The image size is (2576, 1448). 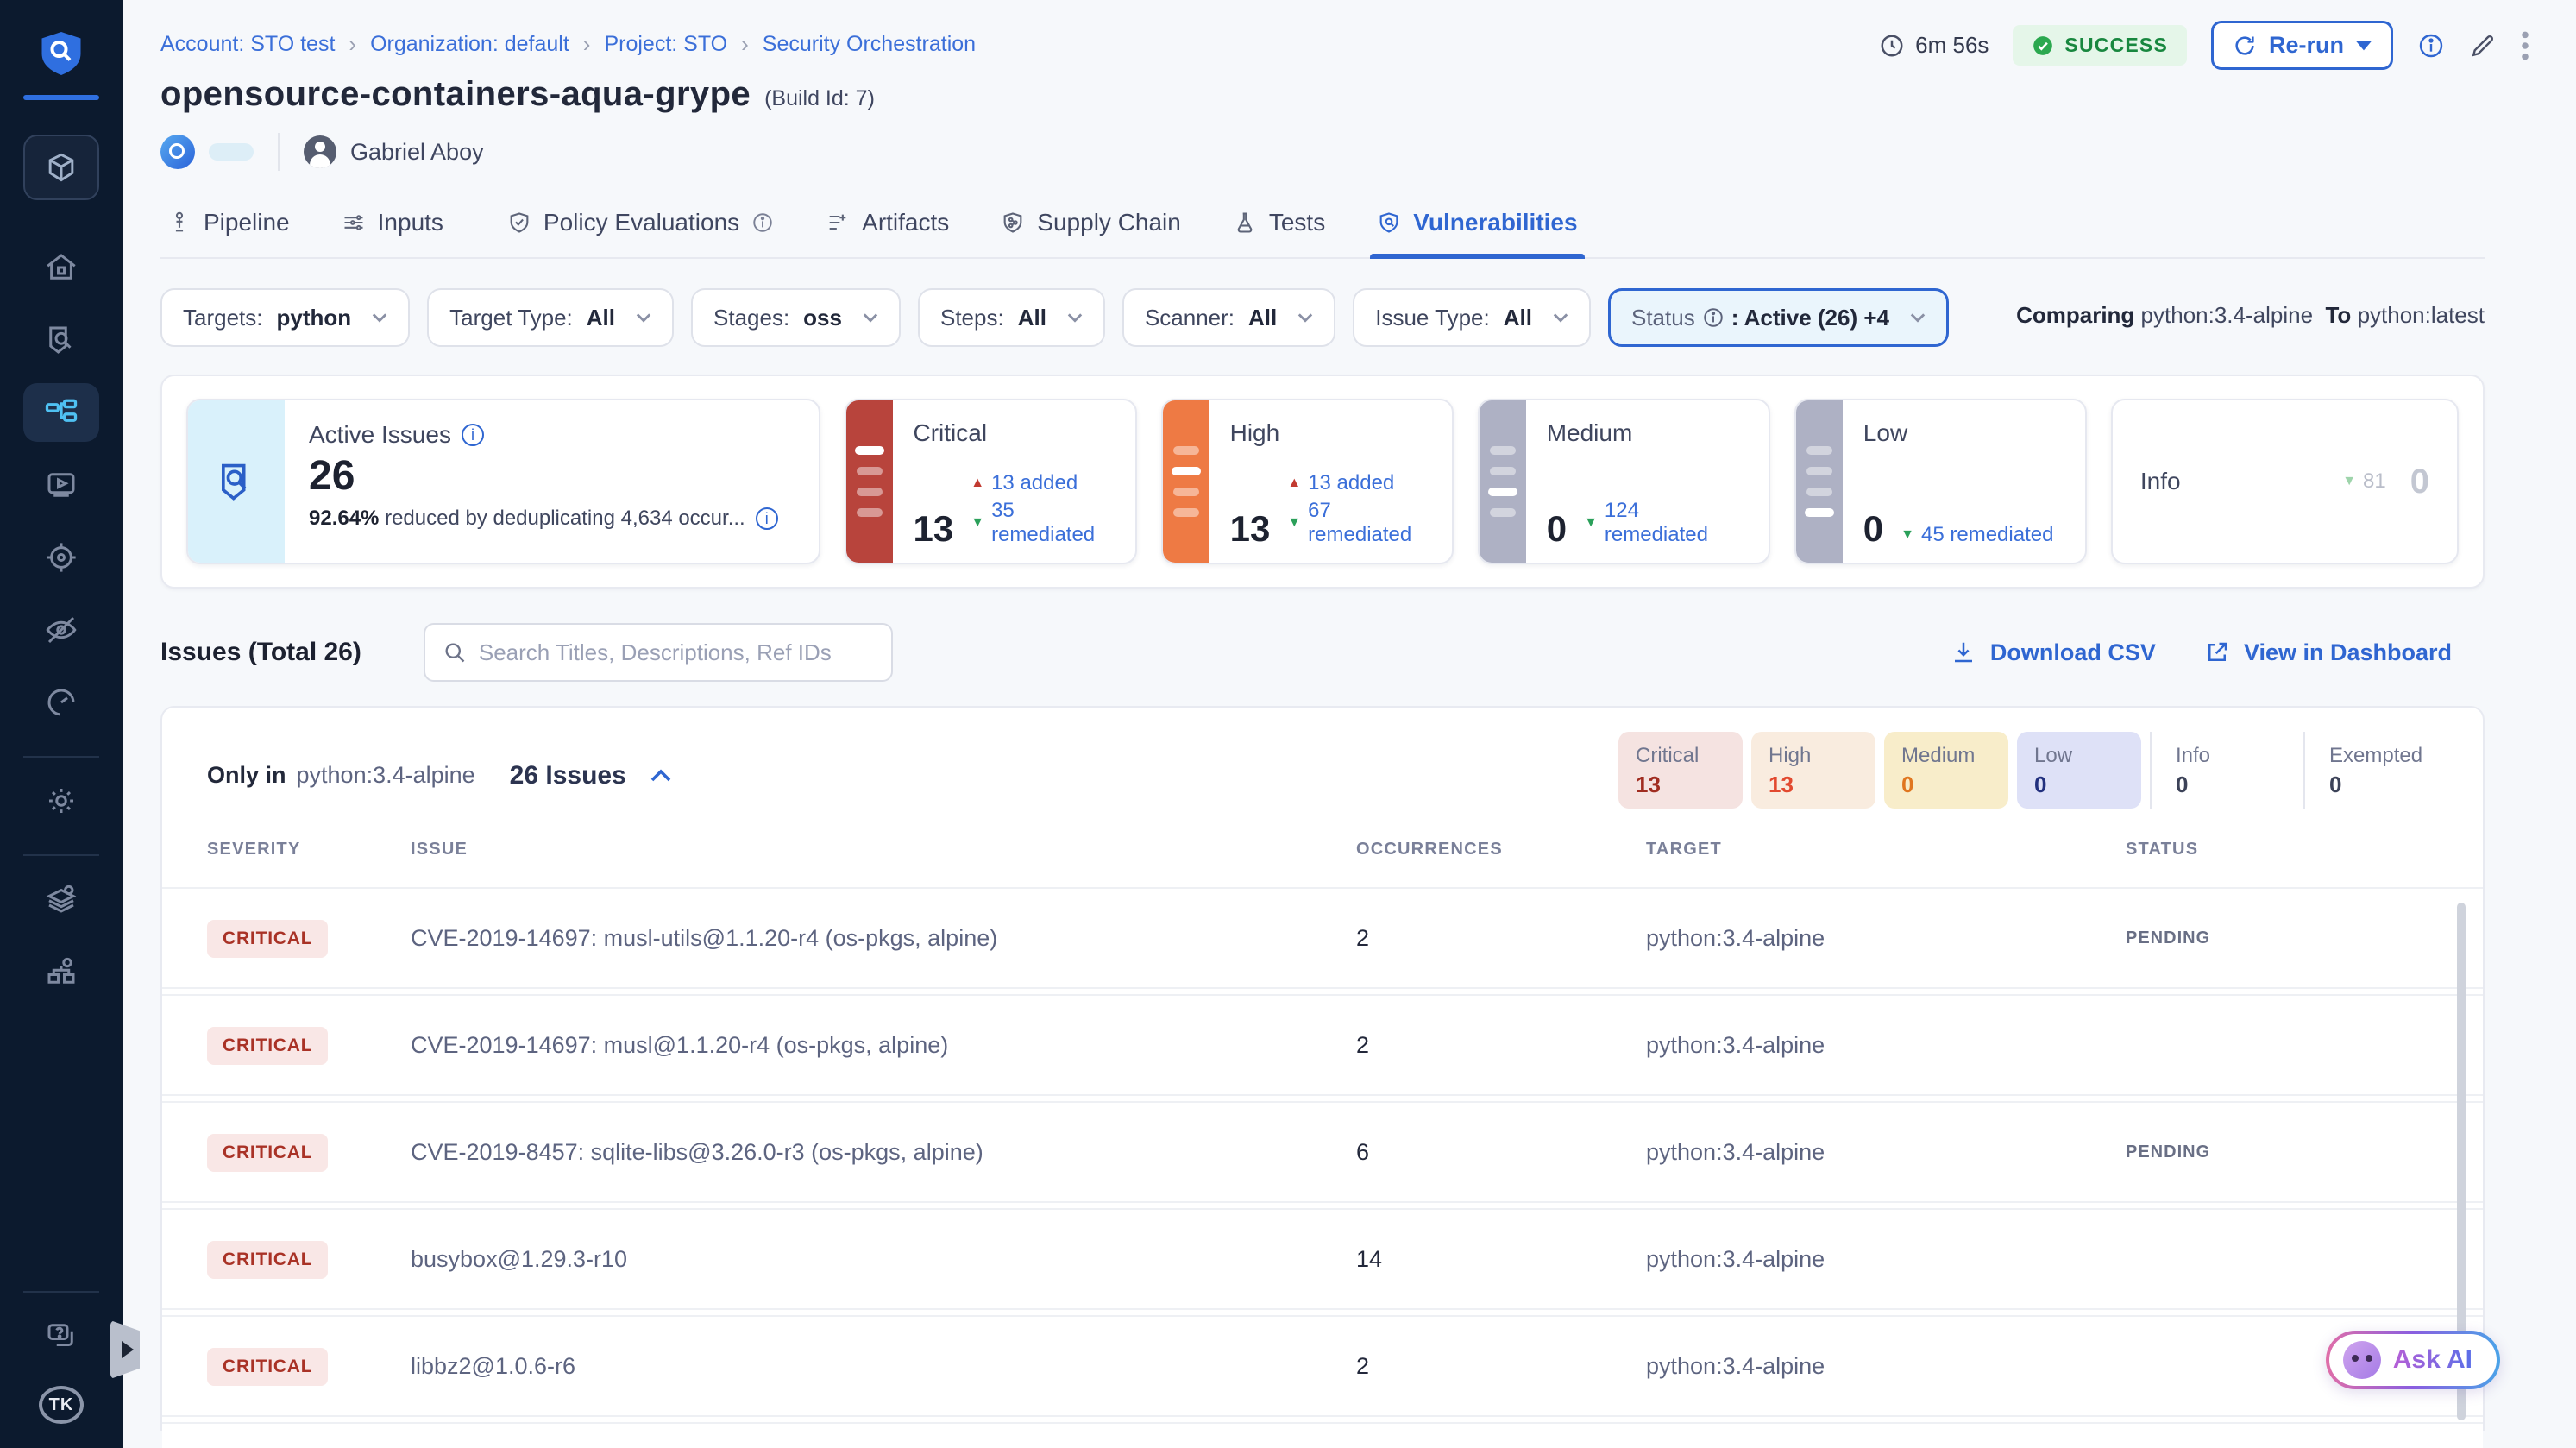 What do you see at coordinates (1203, 849) in the screenshot?
I see `issues-table-header: SEVERITY ISSUE OCCURRENCES TARGET STATUS` at bounding box center [1203, 849].